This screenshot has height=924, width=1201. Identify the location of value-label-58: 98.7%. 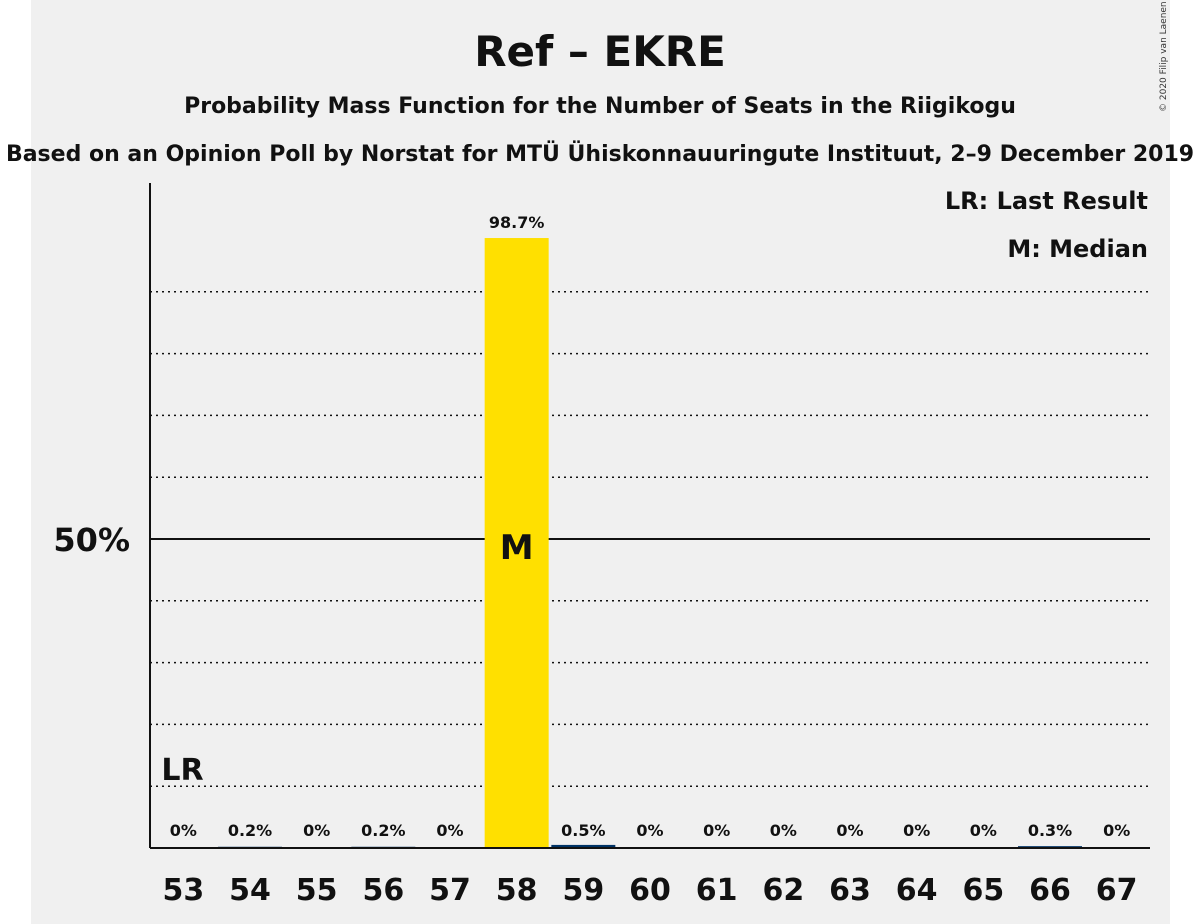
(517, 222).